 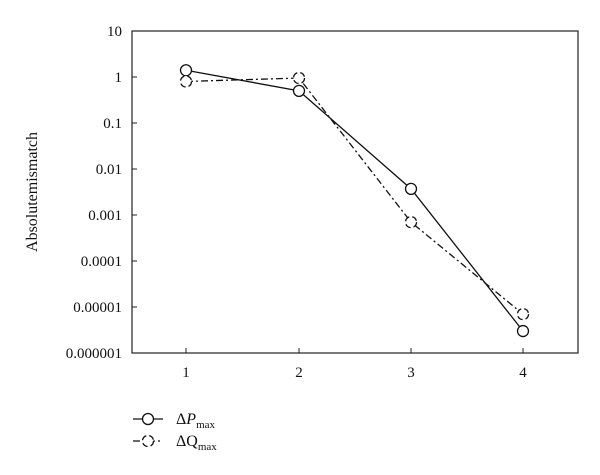 I want to click on y-axis-label: Absolutemismatch, so click(x=32, y=192).